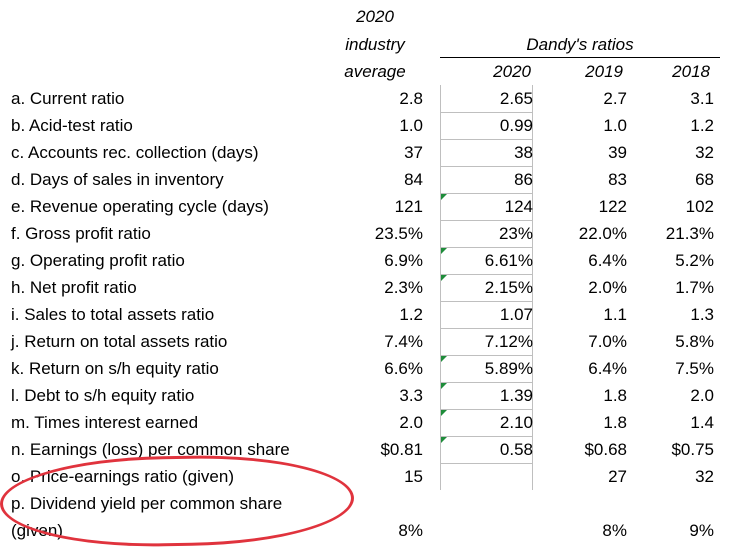 The image size is (730, 549). Describe the element at coordinates (398, 233) in the screenshot. I see `industry-average-value: 23.5%` at that location.